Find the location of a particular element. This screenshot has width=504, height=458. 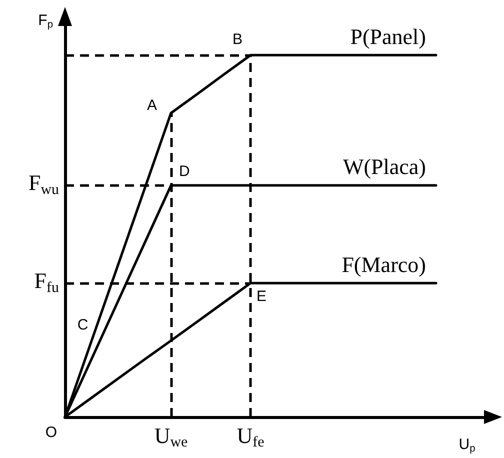

series-label: W(Placa) is located at coordinates (384, 167).